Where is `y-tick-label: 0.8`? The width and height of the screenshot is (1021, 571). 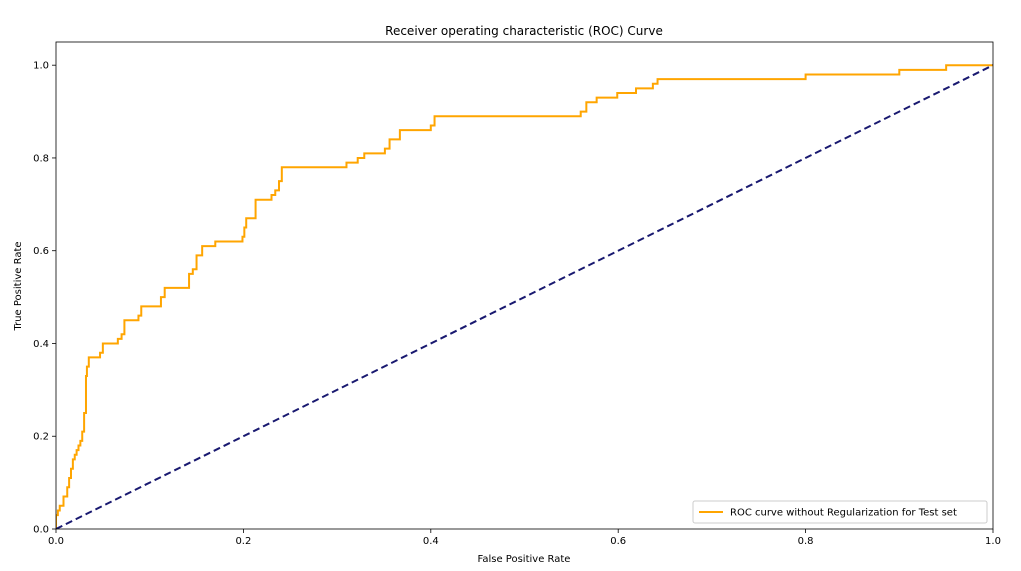
y-tick-label: 0.8 is located at coordinates (41, 158).